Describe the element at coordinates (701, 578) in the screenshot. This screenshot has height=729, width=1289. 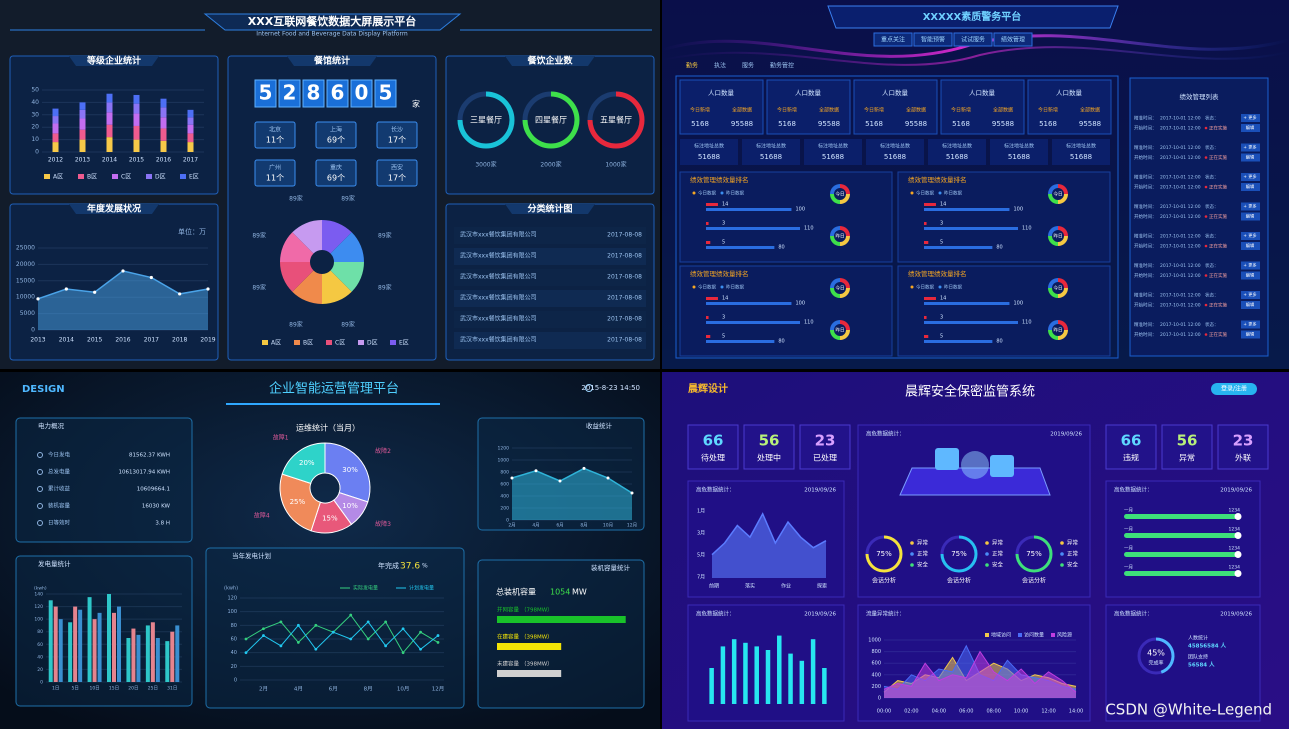
I see `y-label: 7月` at that location.